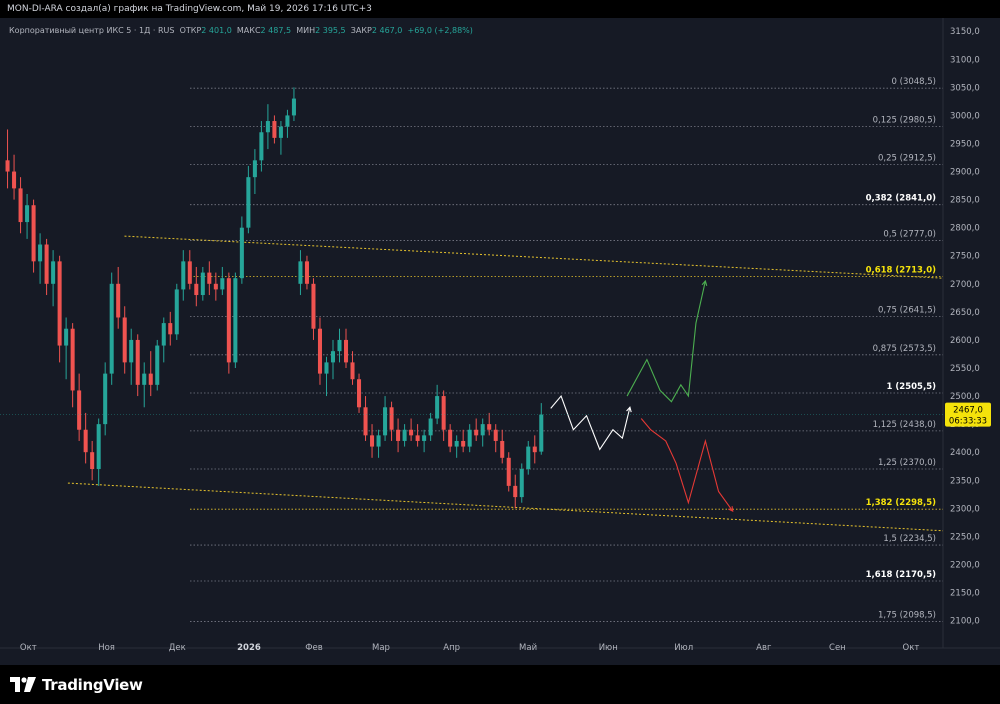 This screenshot has width=1000, height=704. What do you see at coordinates (666, 341) in the screenshot?
I see `projection-green-path` at bounding box center [666, 341].